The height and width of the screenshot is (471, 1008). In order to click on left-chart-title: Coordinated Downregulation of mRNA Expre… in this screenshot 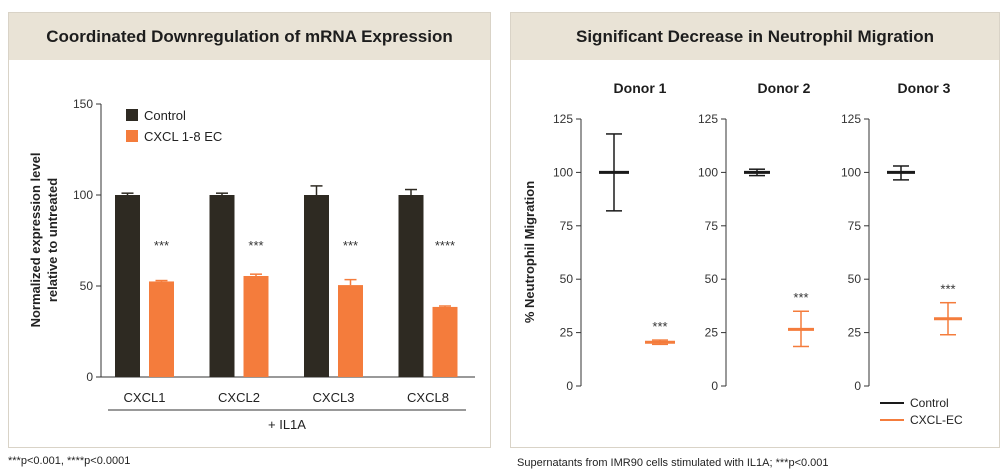, I will do `click(249, 36)`.